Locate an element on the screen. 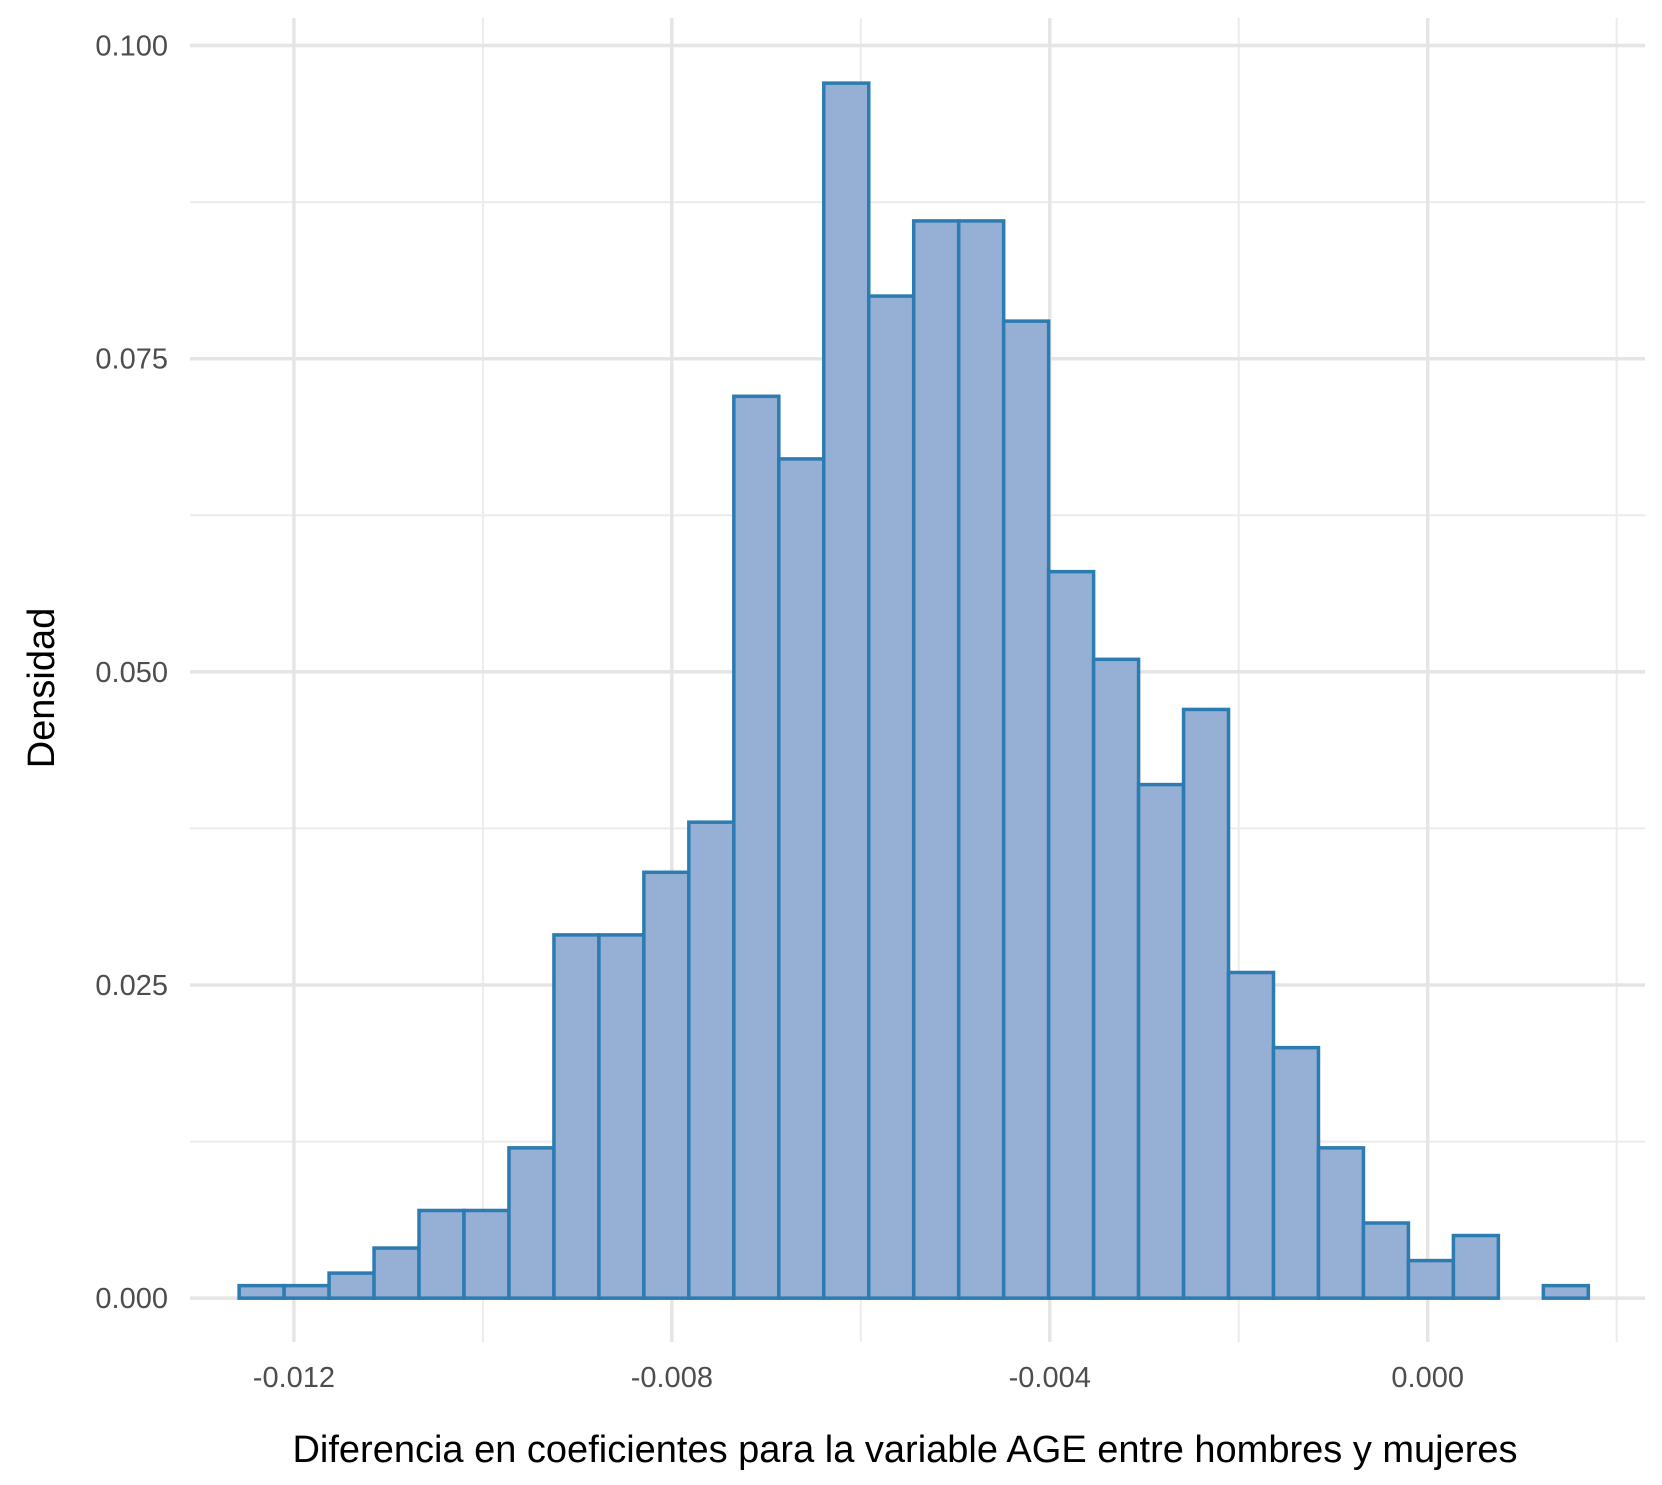 This screenshot has width=1662, height=1485. y-axis-tick-labels: 0.000 0.025 0.050 0.075 0.100 is located at coordinates (131, 673).